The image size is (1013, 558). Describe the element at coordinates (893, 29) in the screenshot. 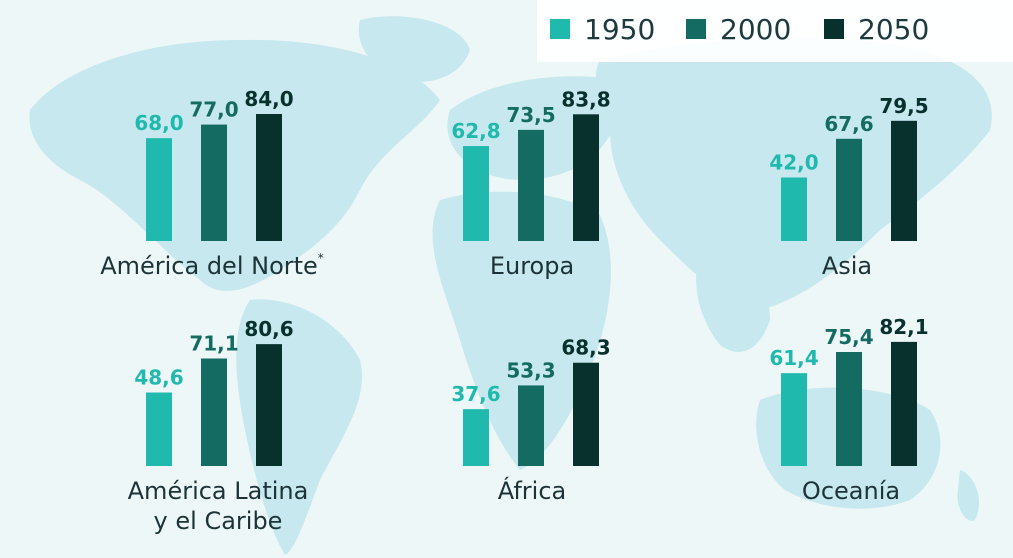

I see `legend-label-2050: 2050` at that location.